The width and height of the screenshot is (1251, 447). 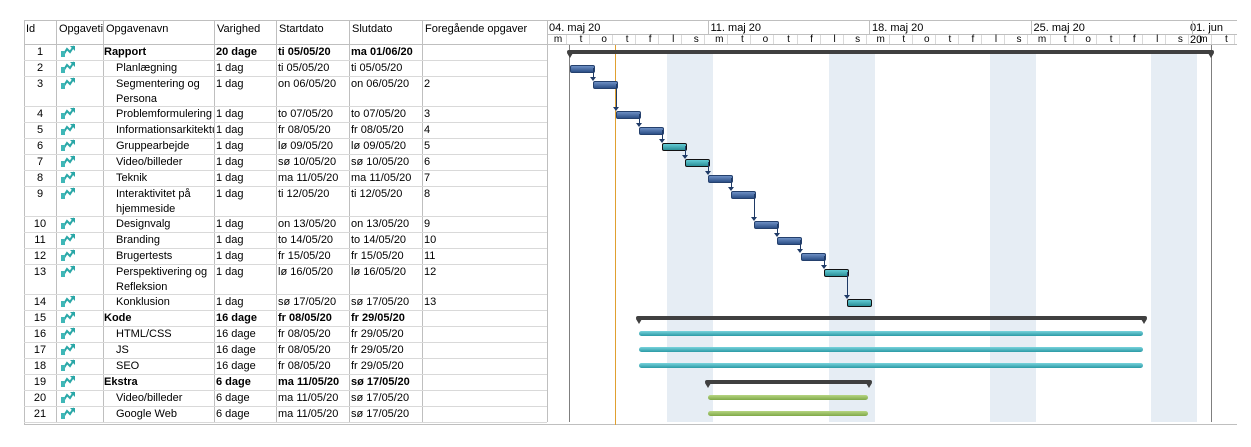 What do you see at coordinates (164, 114) in the screenshot?
I see `task-name: Problemformulering` at bounding box center [164, 114].